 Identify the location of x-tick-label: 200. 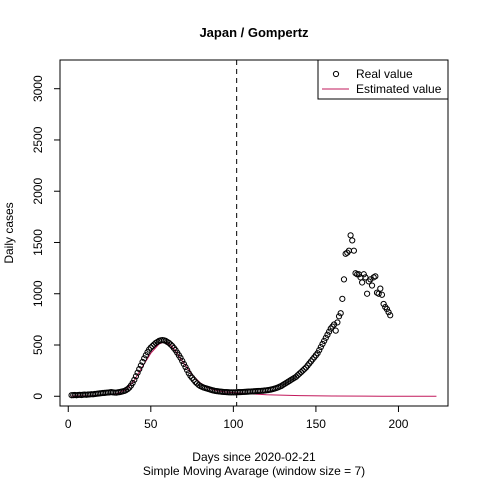
(398, 424).